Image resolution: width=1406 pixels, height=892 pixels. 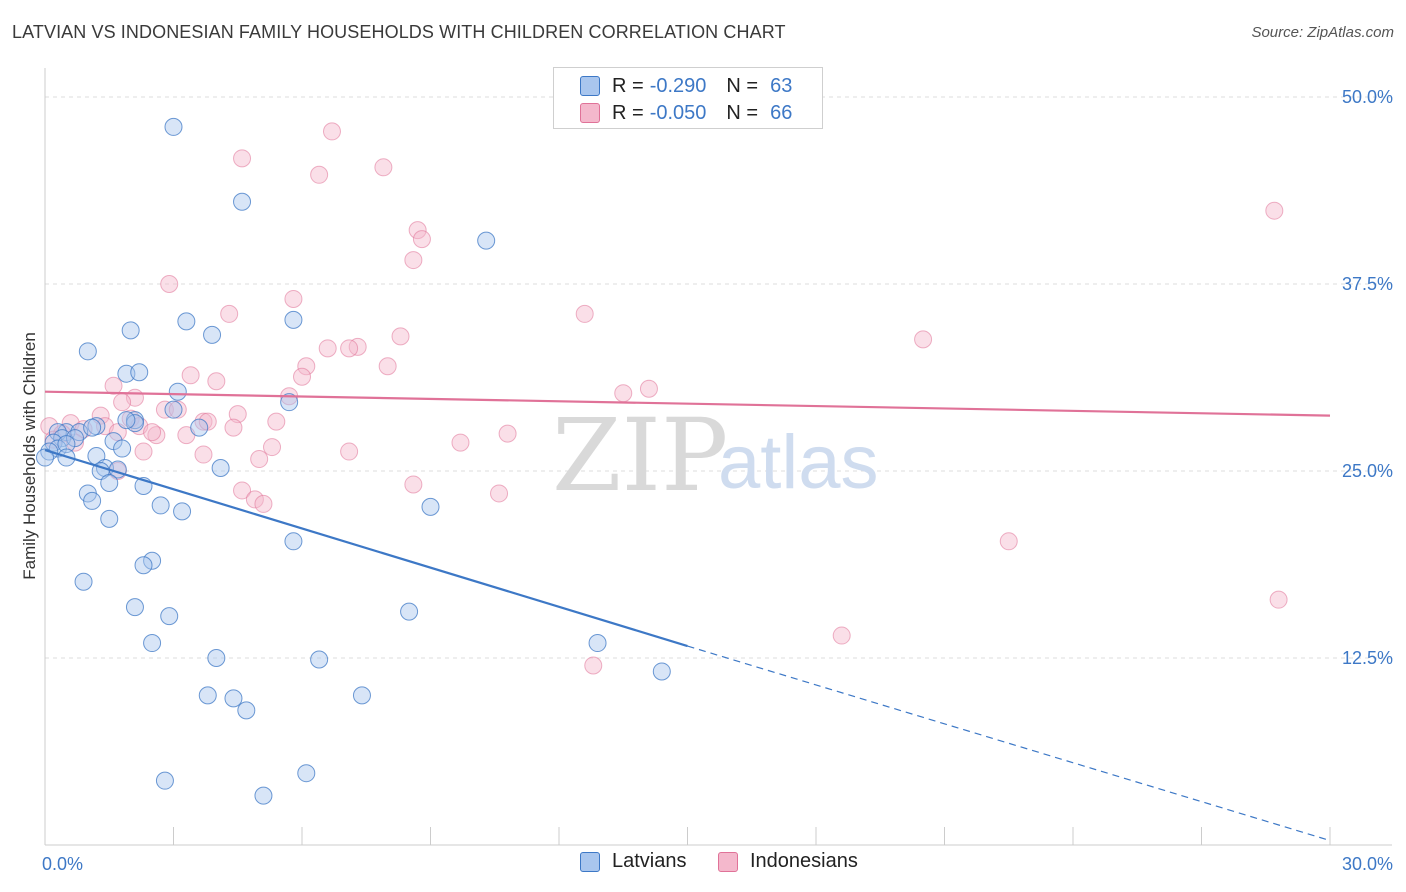 I want to click on r-value: -0.290, so click(x=678, y=85).